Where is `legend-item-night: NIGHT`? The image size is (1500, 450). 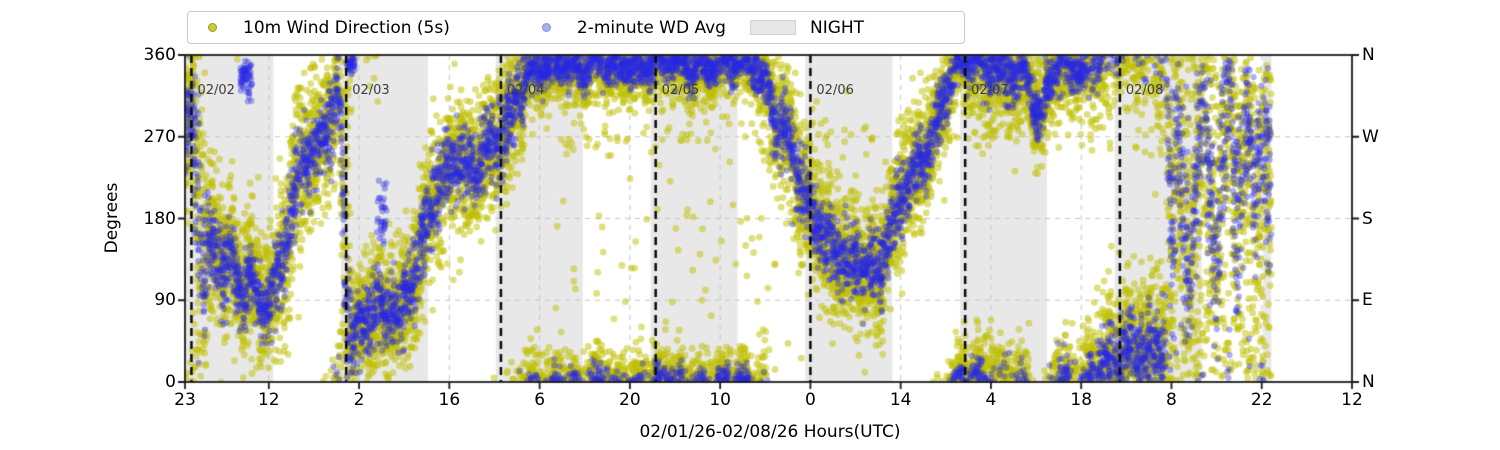
legend-item-night: NIGHT is located at coordinates (807, 27).